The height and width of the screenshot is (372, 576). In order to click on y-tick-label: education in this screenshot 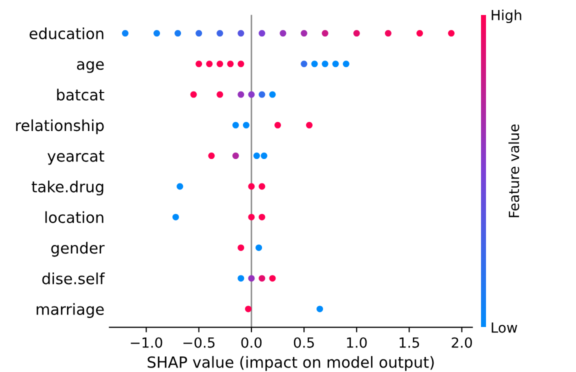, I will do `click(67, 33)`.